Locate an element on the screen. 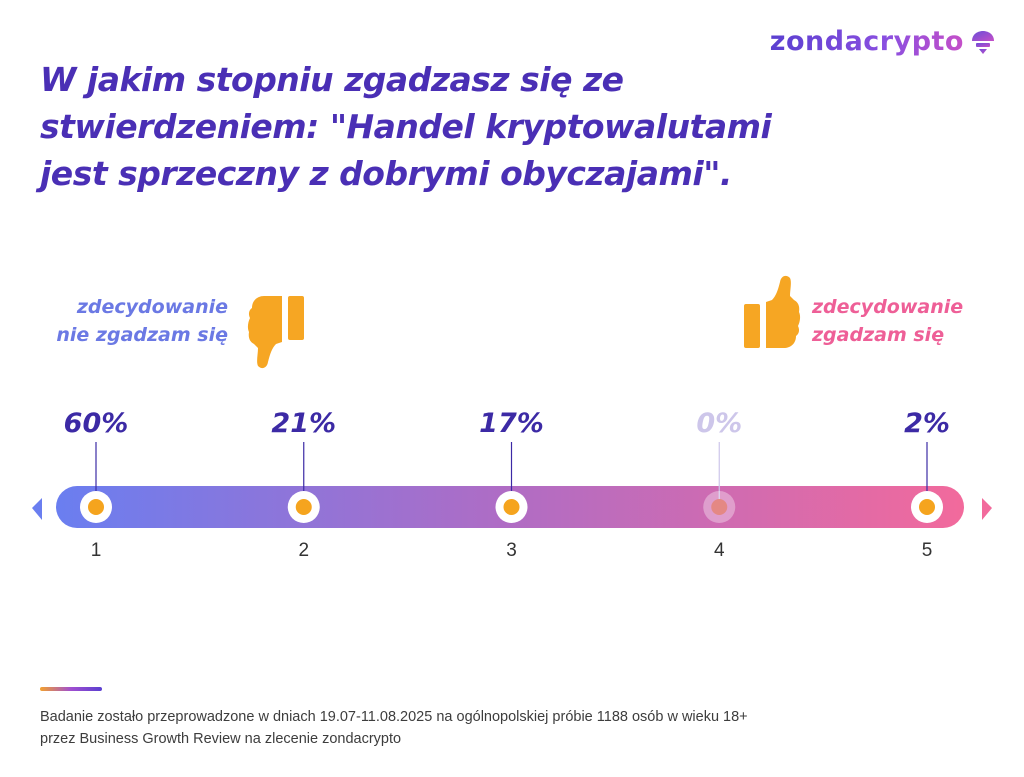 Image resolution: width=1024 pixels, height=777 pixels. zonda-mushroom-icon is located at coordinates (983, 42).